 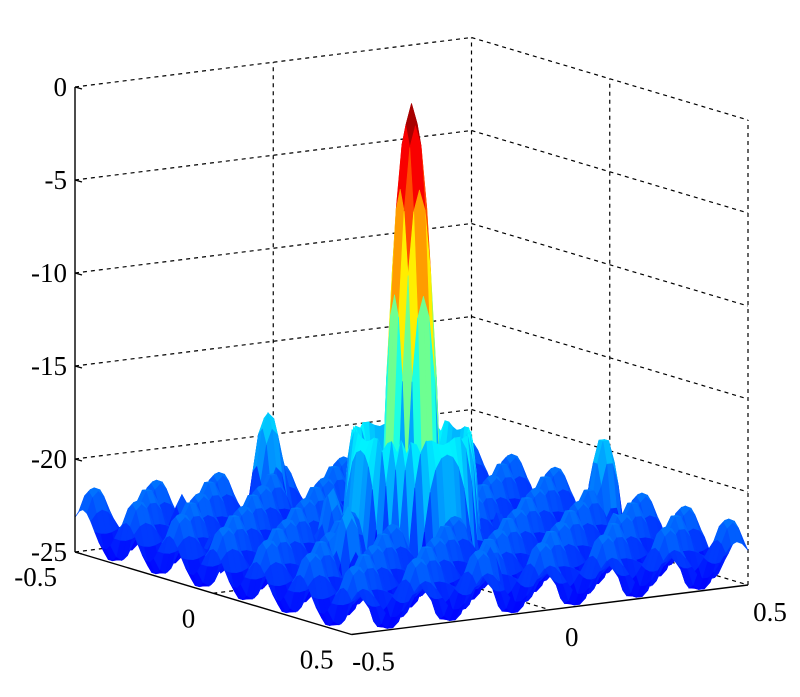 I want to click on left-axis-tick-label: 0, so click(x=189, y=618).